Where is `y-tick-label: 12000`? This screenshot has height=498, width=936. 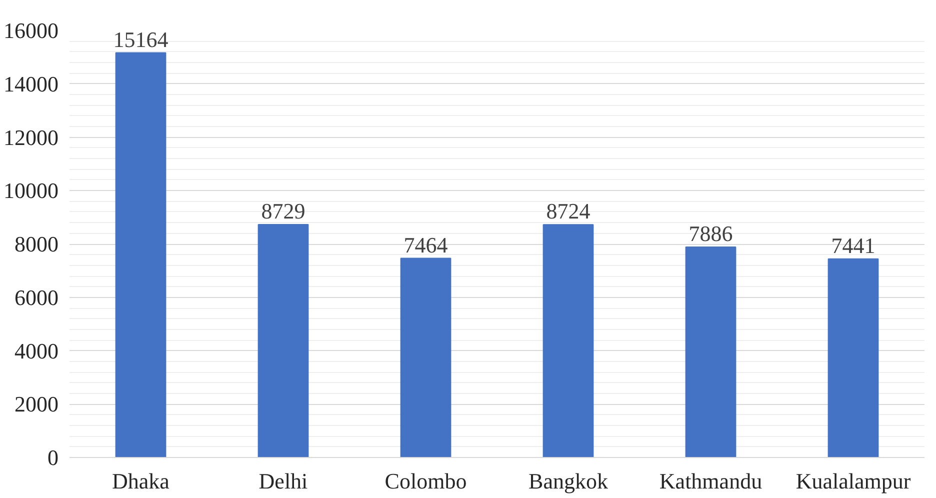
y-tick-label: 12000 is located at coordinates (31, 137).